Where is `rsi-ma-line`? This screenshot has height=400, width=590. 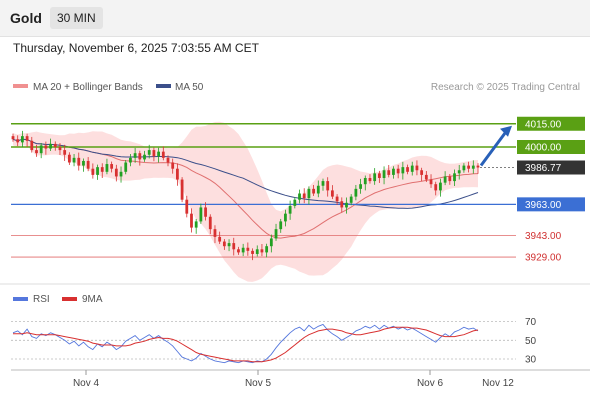 rsi-ma-line is located at coordinates (246, 344).